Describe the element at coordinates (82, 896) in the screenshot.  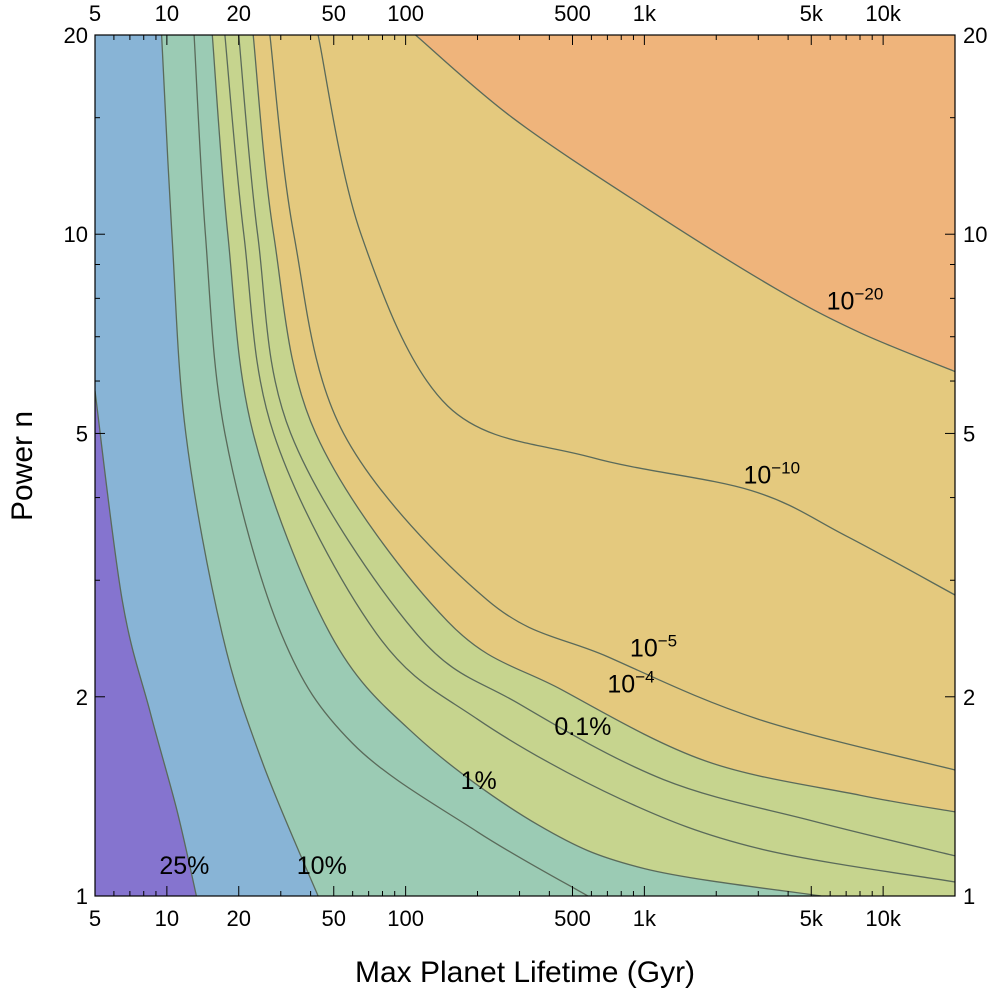
I see `y-tick-label: 1` at that location.